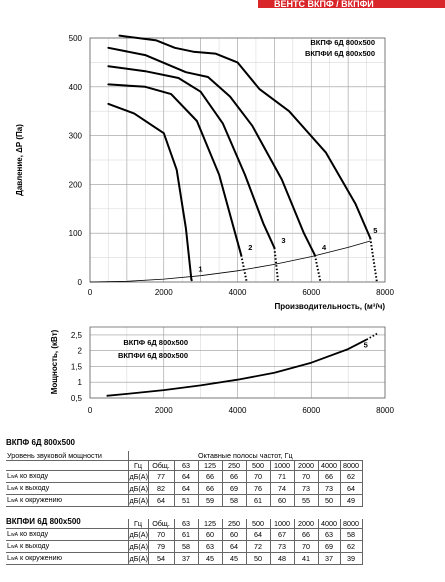 This screenshot has width=445, height=582. I want to click on row-label-text: к выходу, so click(33, 488).